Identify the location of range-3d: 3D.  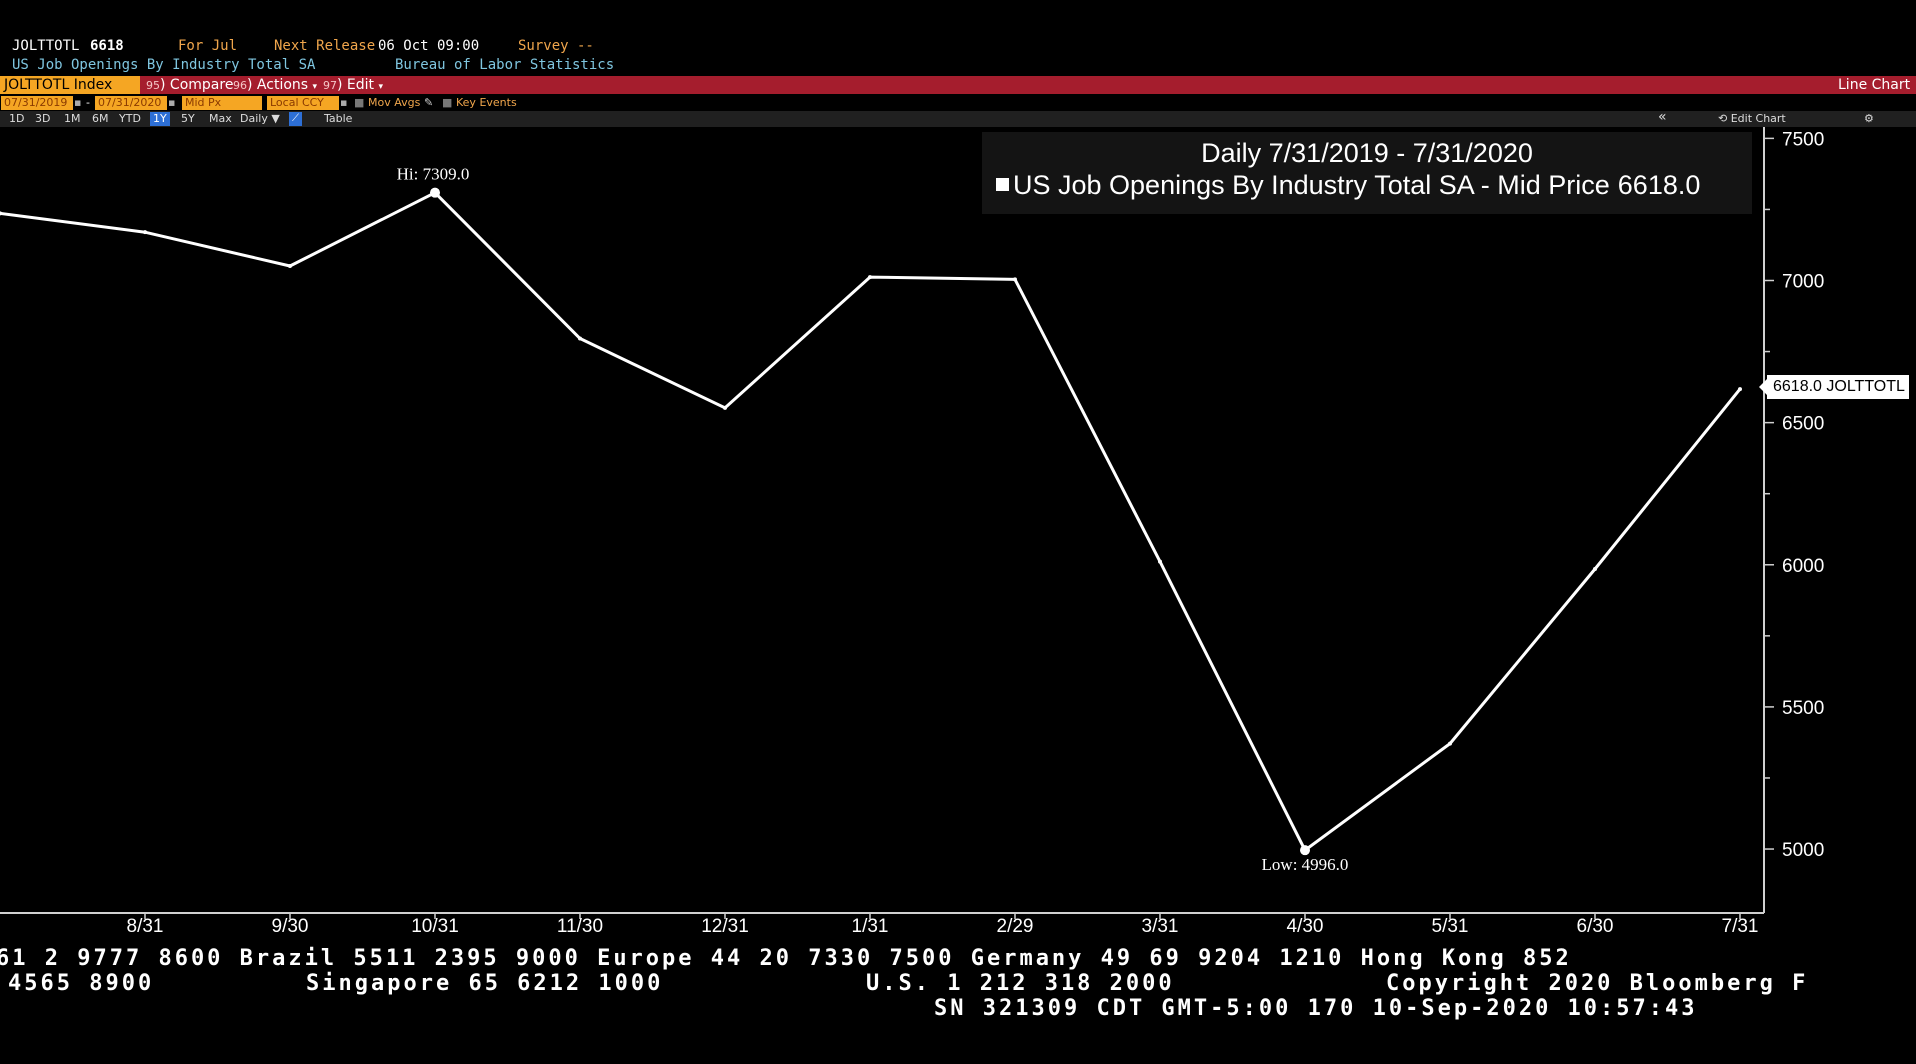
(43, 118).